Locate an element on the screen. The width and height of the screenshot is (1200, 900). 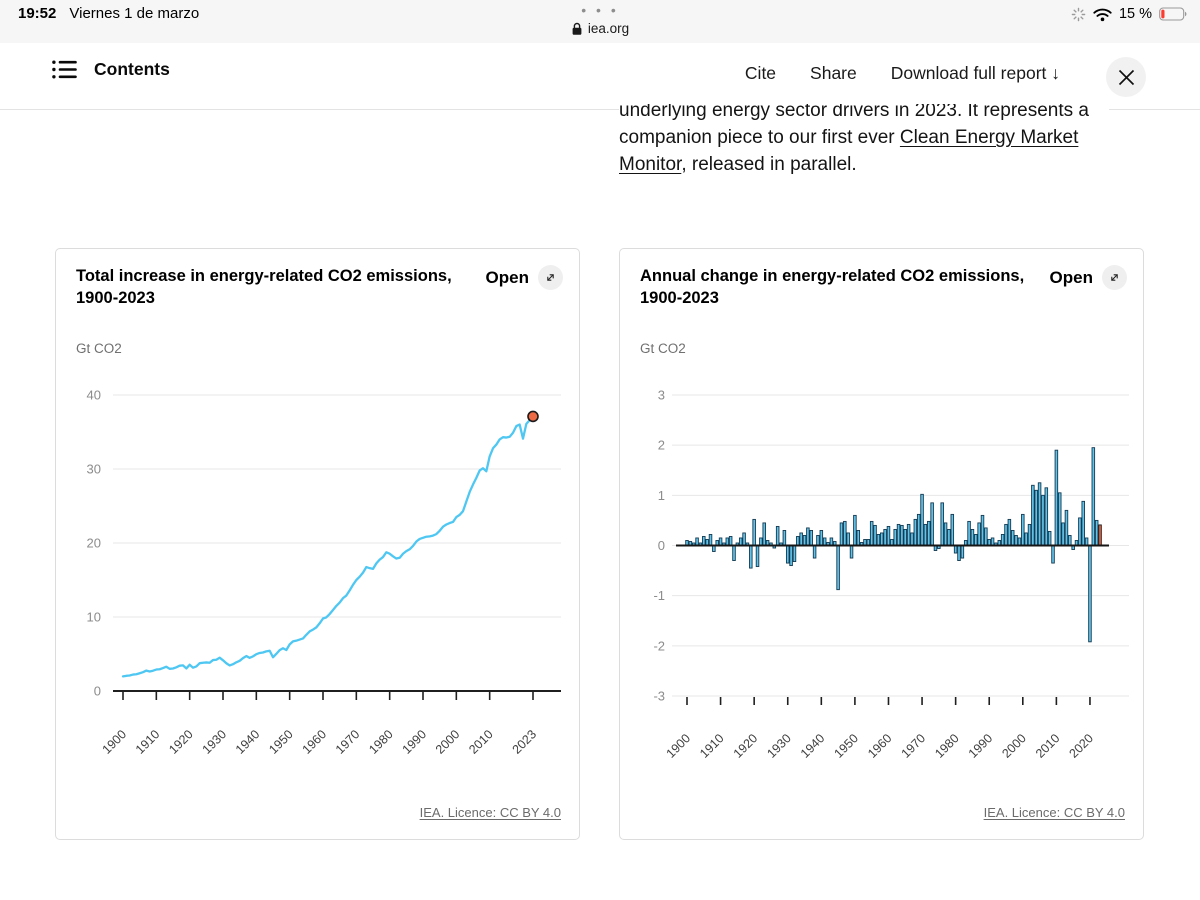
svg-text: 1930 is located at coordinates (779, 745).